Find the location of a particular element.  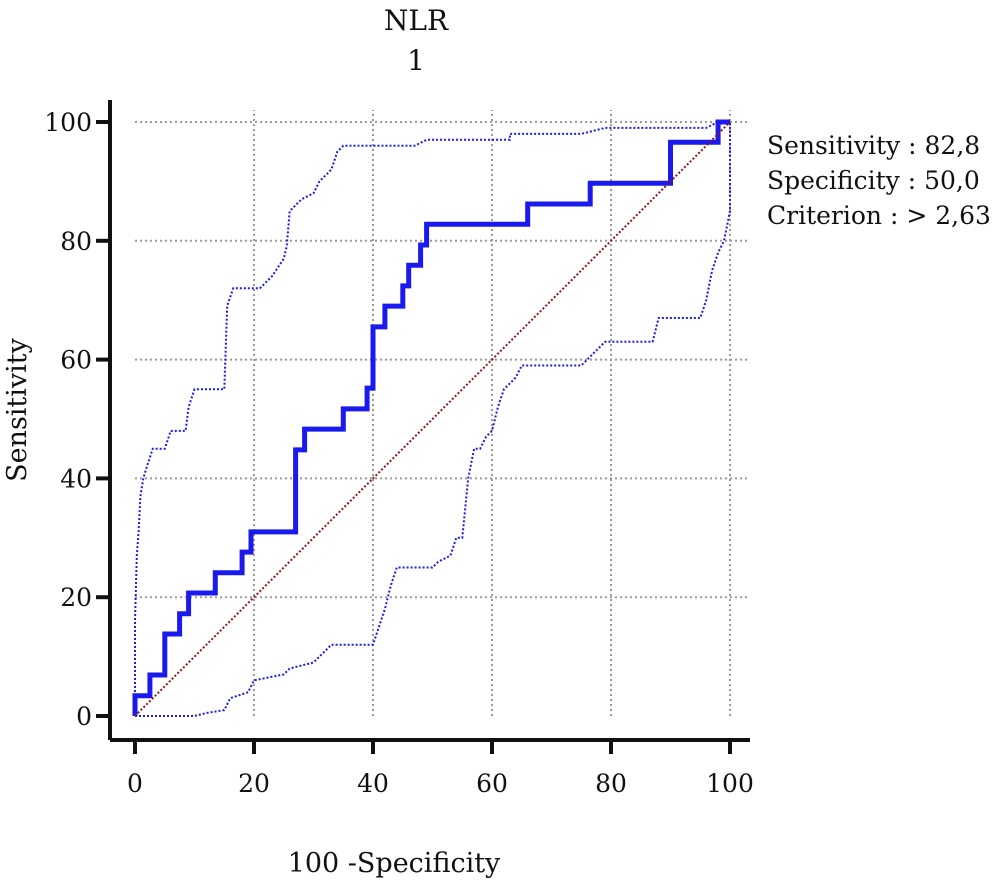

specificity-stat: Specificity : 50,0 is located at coordinates (873, 180).